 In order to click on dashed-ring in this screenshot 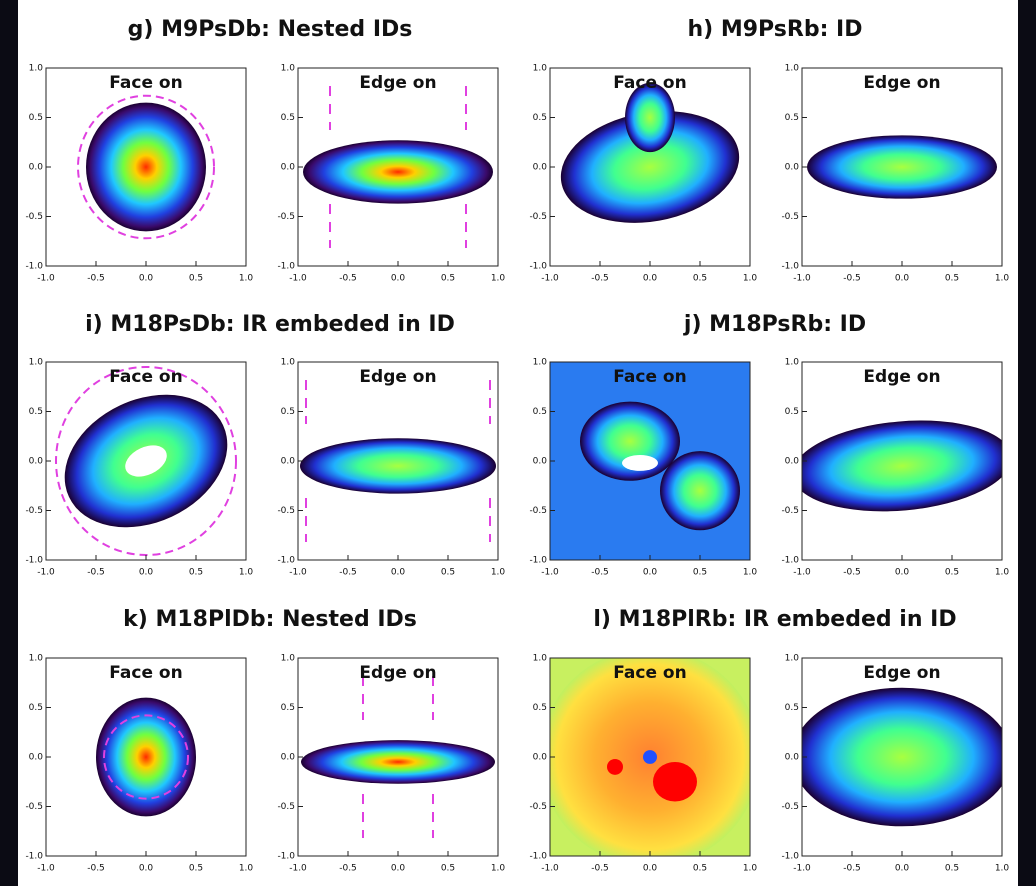, I will do `click(146, 757)`.